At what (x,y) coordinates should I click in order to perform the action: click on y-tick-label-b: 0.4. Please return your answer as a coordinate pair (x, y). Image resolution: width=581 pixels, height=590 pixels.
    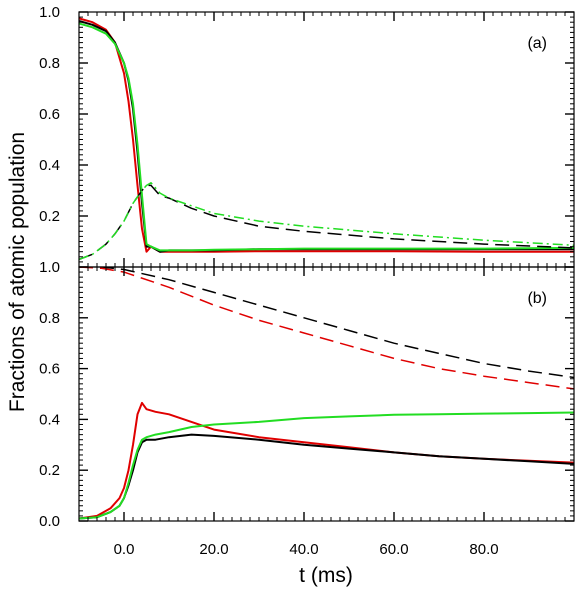
    Looking at the image, I should click on (49, 419).